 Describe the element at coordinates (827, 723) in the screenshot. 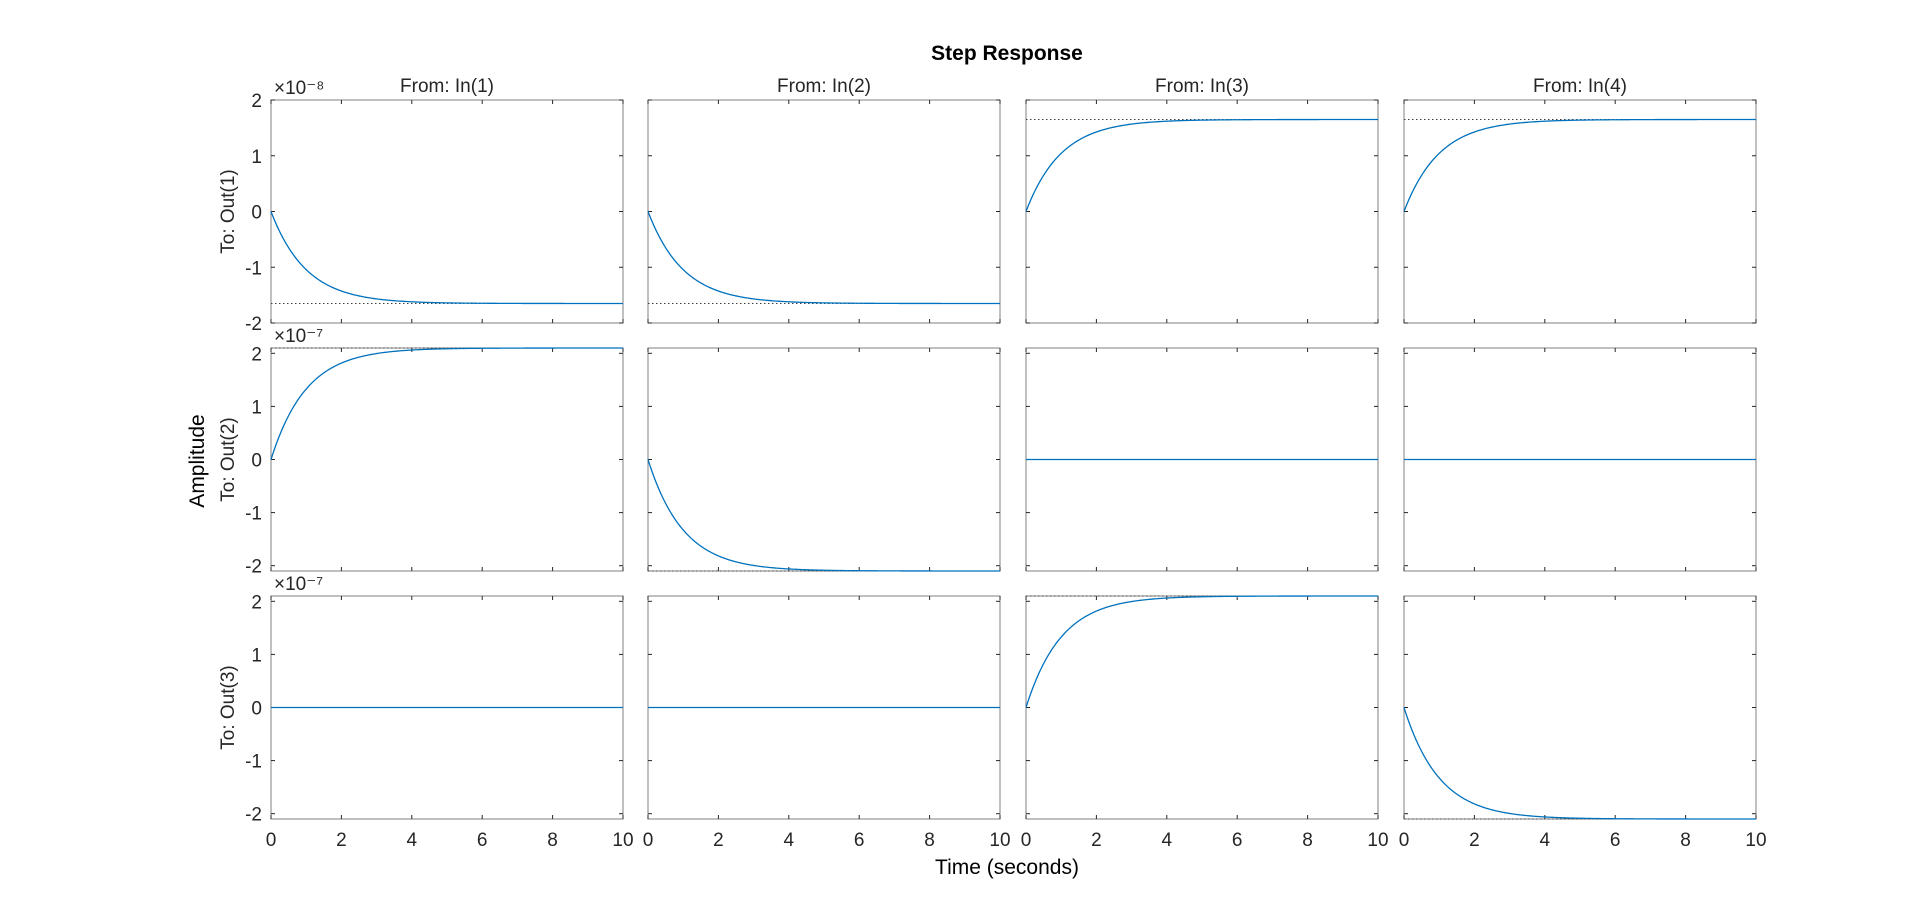

I see `subplot-r3-c2: 0 2 4 6 8 10` at that location.